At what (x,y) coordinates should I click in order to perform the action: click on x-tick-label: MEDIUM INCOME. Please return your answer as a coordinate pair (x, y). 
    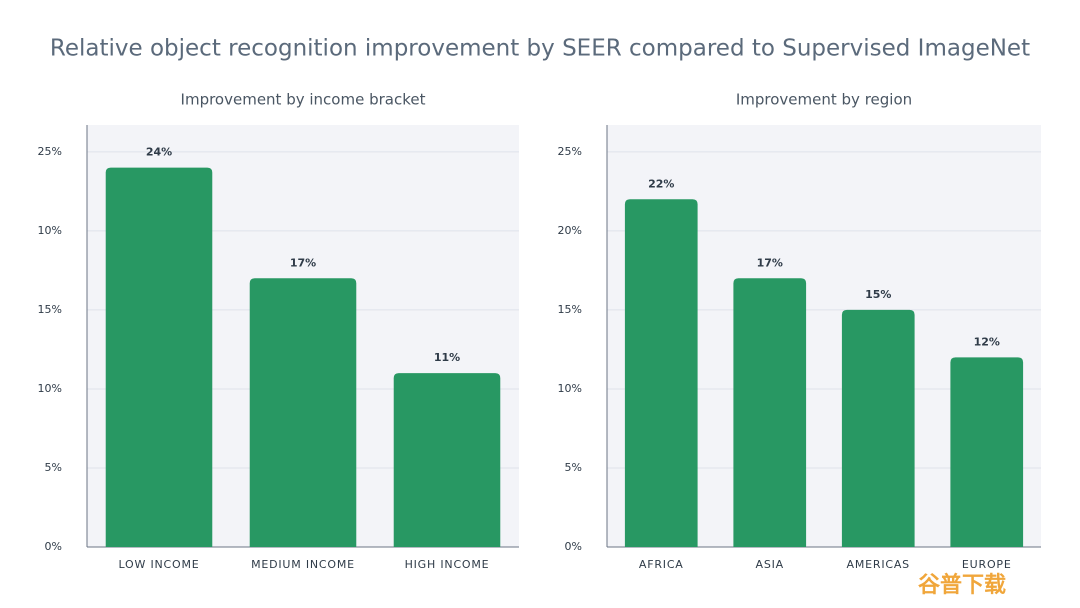
    Looking at the image, I should click on (303, 564).